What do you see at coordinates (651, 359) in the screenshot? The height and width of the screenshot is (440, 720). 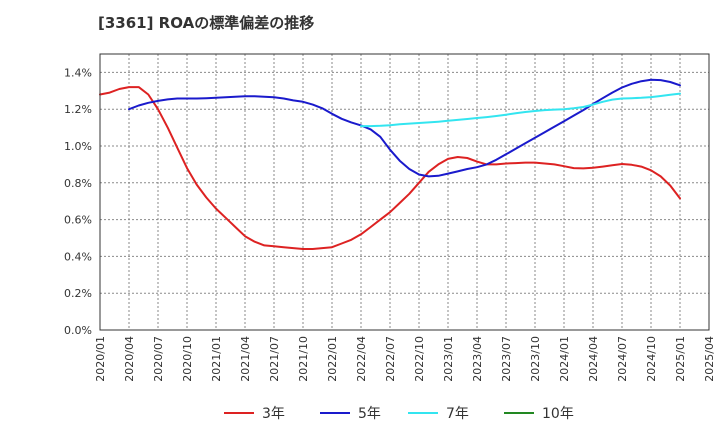 I see `x-tick-label: 2024/10` at bounding box center [651, 359].